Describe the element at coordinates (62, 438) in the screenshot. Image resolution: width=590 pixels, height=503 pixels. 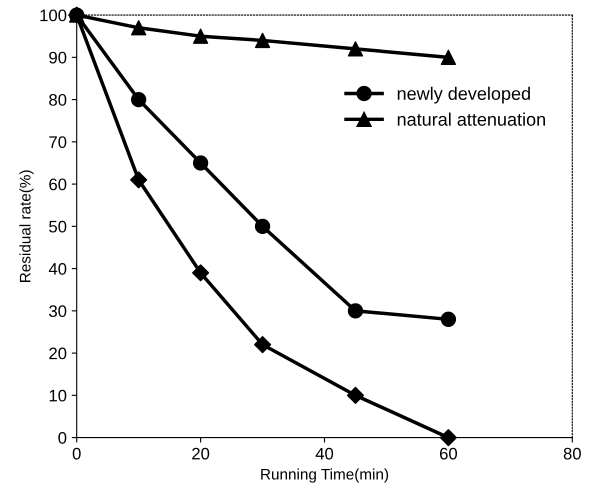
I see `y-tick-label: 0` at that location.